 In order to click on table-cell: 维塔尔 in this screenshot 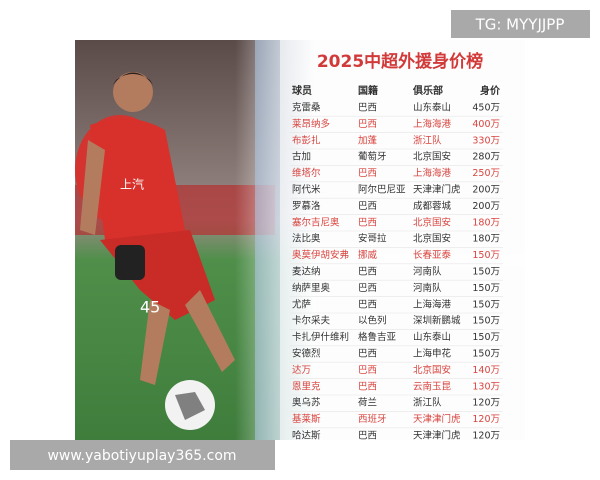, I will do `click(306, 173)`.